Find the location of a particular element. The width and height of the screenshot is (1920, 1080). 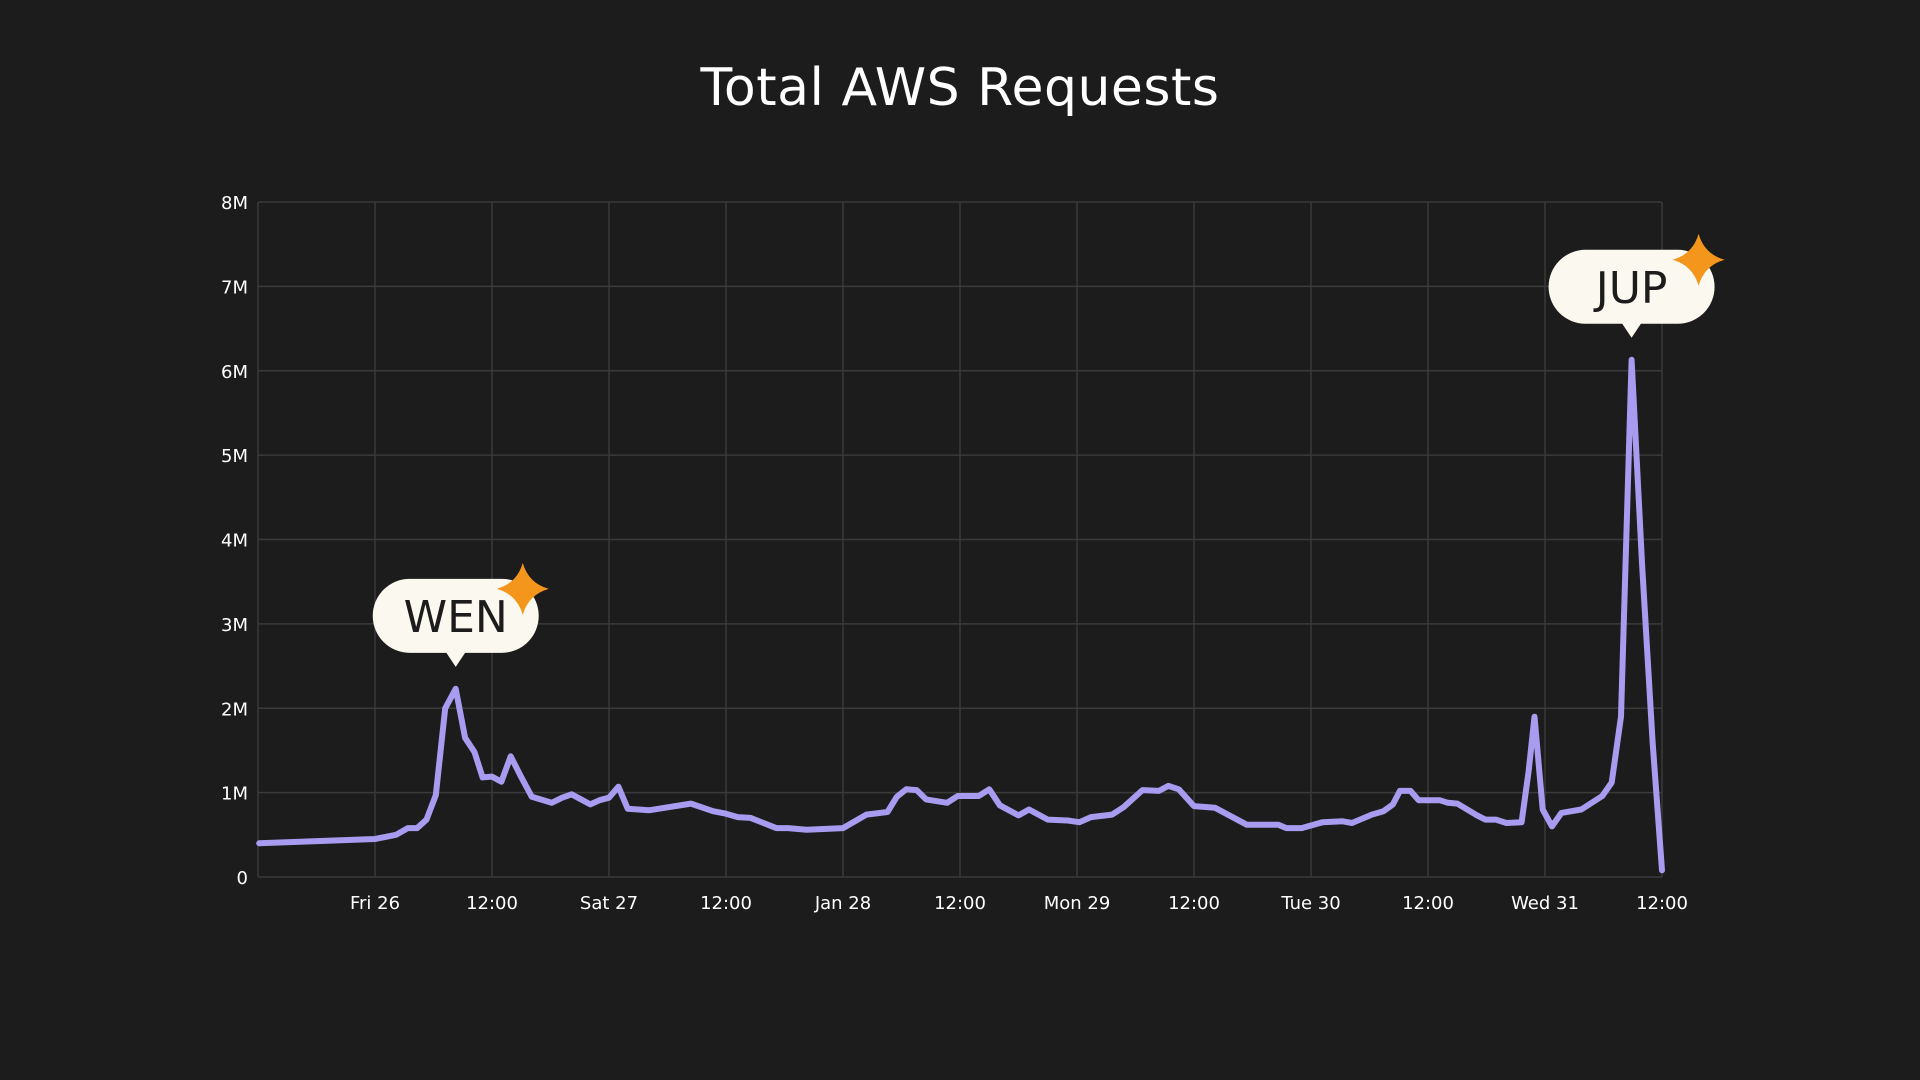

x-tick-label: Sat 27 is located at coordinates (609, 903).